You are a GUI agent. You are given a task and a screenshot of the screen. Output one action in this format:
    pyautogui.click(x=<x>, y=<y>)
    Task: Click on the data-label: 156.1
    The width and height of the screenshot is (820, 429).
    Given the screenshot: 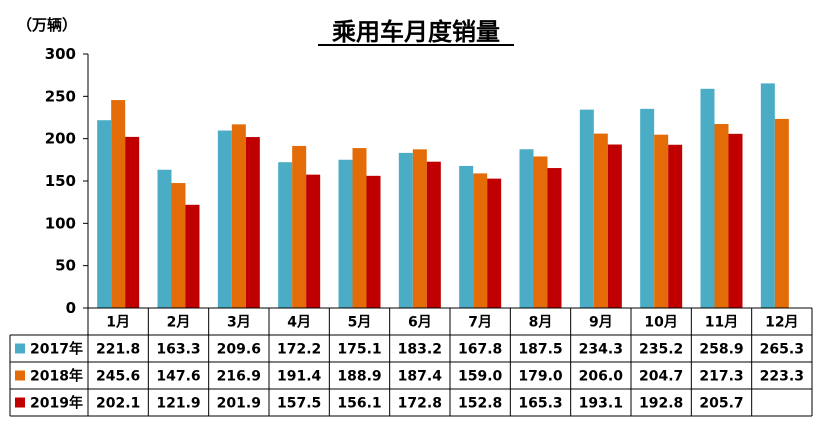 What is the action you would take?
    pyautogui.click(x=359, y=404)
    